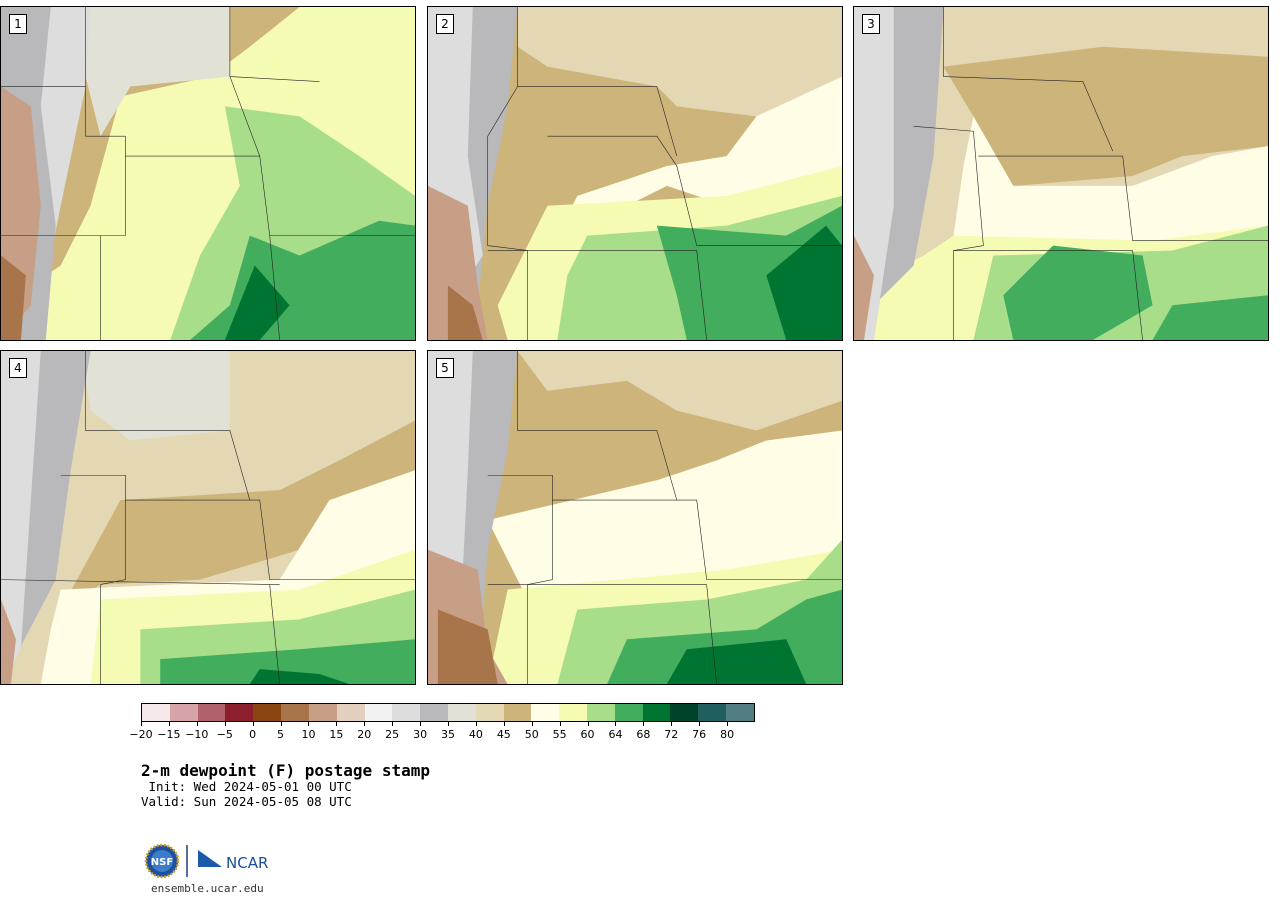  Describe the element at coordinates (699, 734) in the screenshot. I see `colorbar-tick-label: 76` at that location.